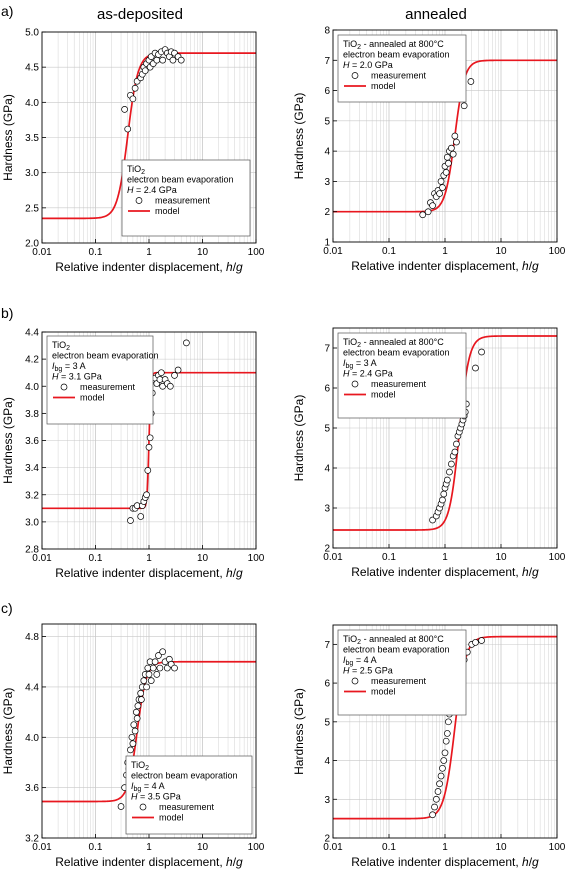  I want to click on legend-text: H = 3.5 GPa, so click(156, 797).